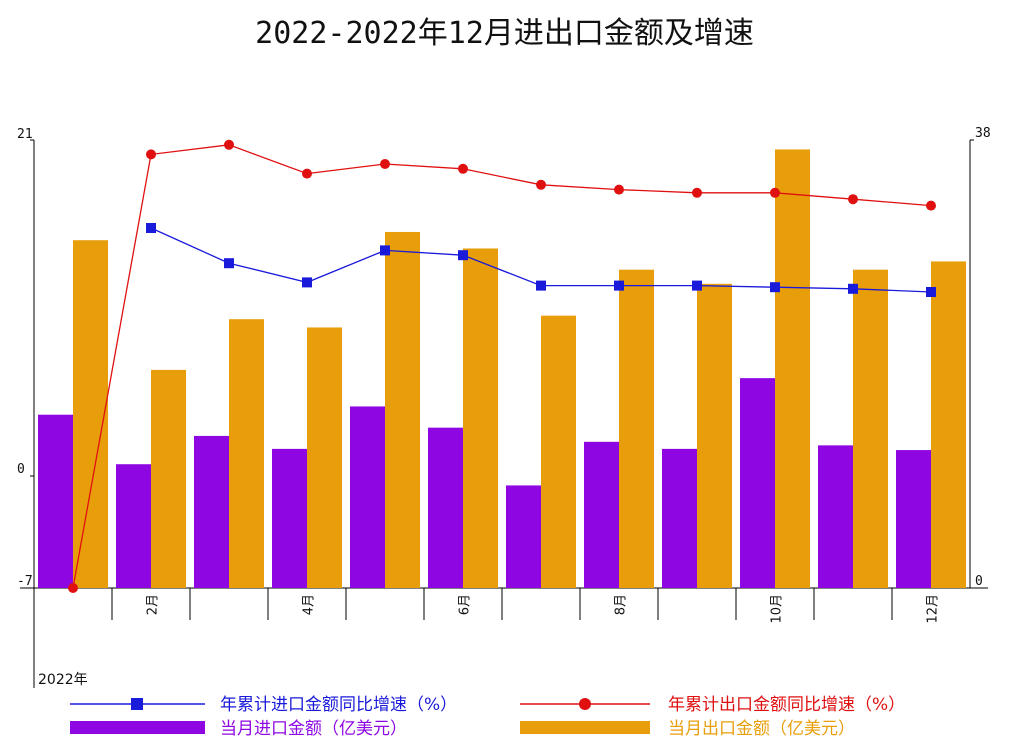 This screenshot has width=1009, height=754. I want to click on chart-title: 2022-2022年12月进出口金额及增速, so click(504, 33).